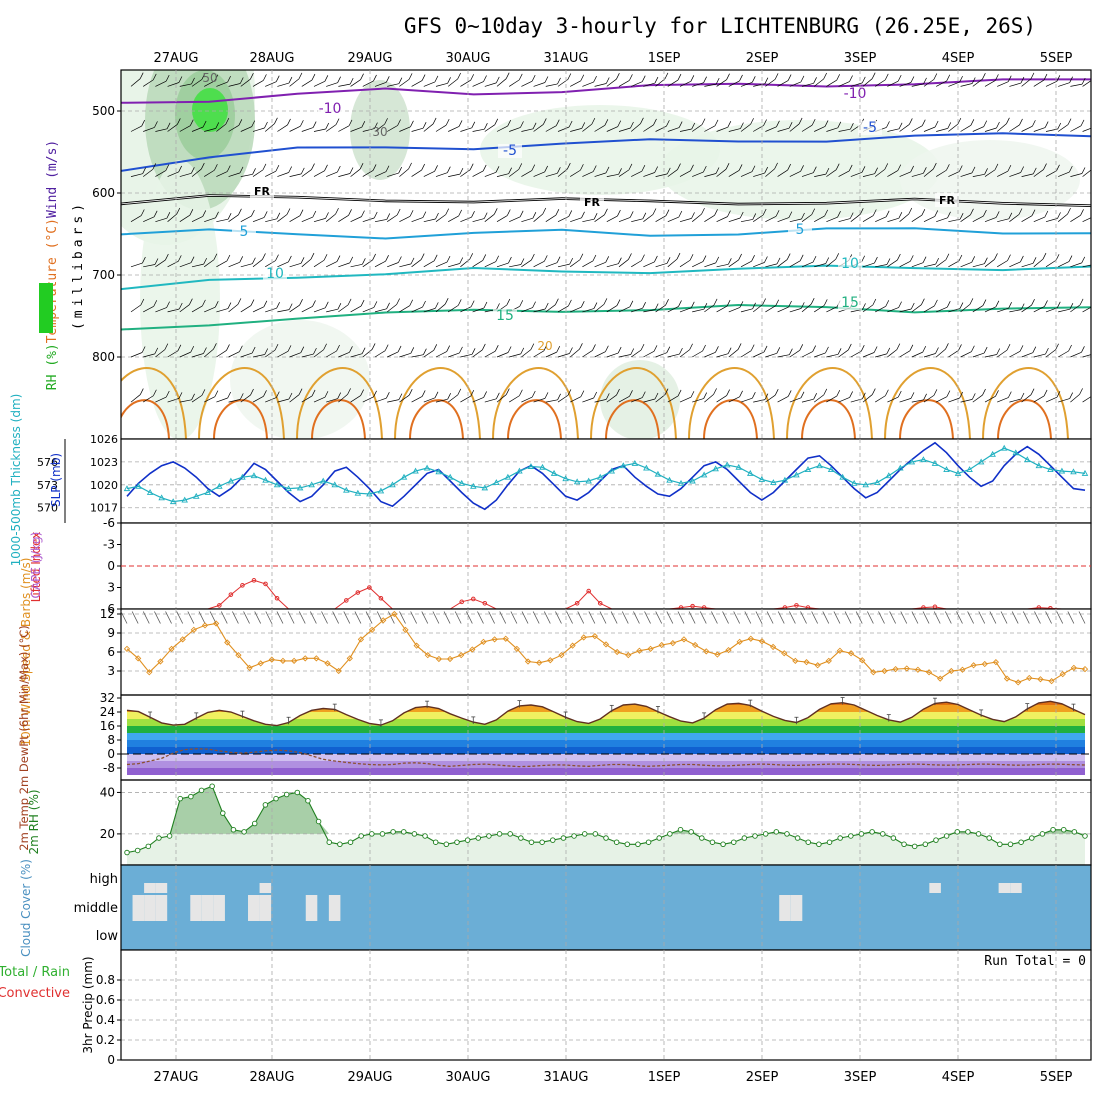 The image size is (1100, 1100). Describe the element at coordinates (109, 768) in the screenshot. I see `t2-tick-label: -8` at that location.